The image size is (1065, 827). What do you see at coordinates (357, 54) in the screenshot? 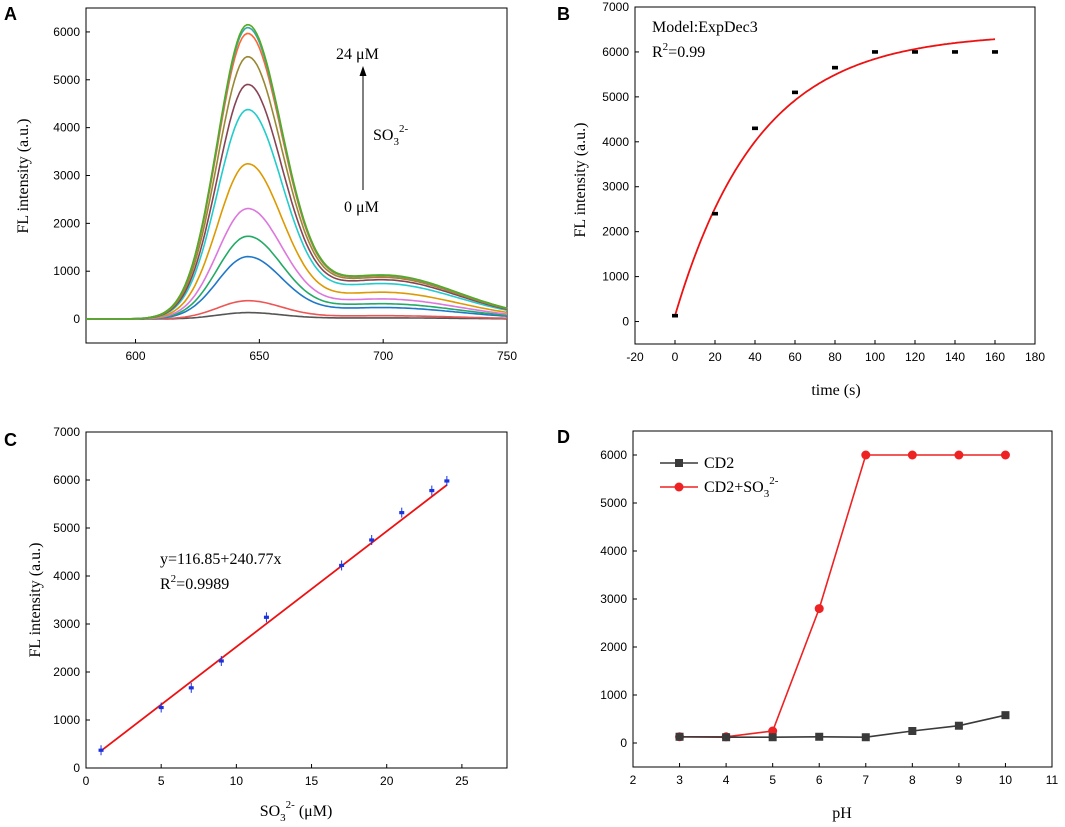
I see `panel-a-arrow-top-label: 24 μM` at bounding box center [357, 54].